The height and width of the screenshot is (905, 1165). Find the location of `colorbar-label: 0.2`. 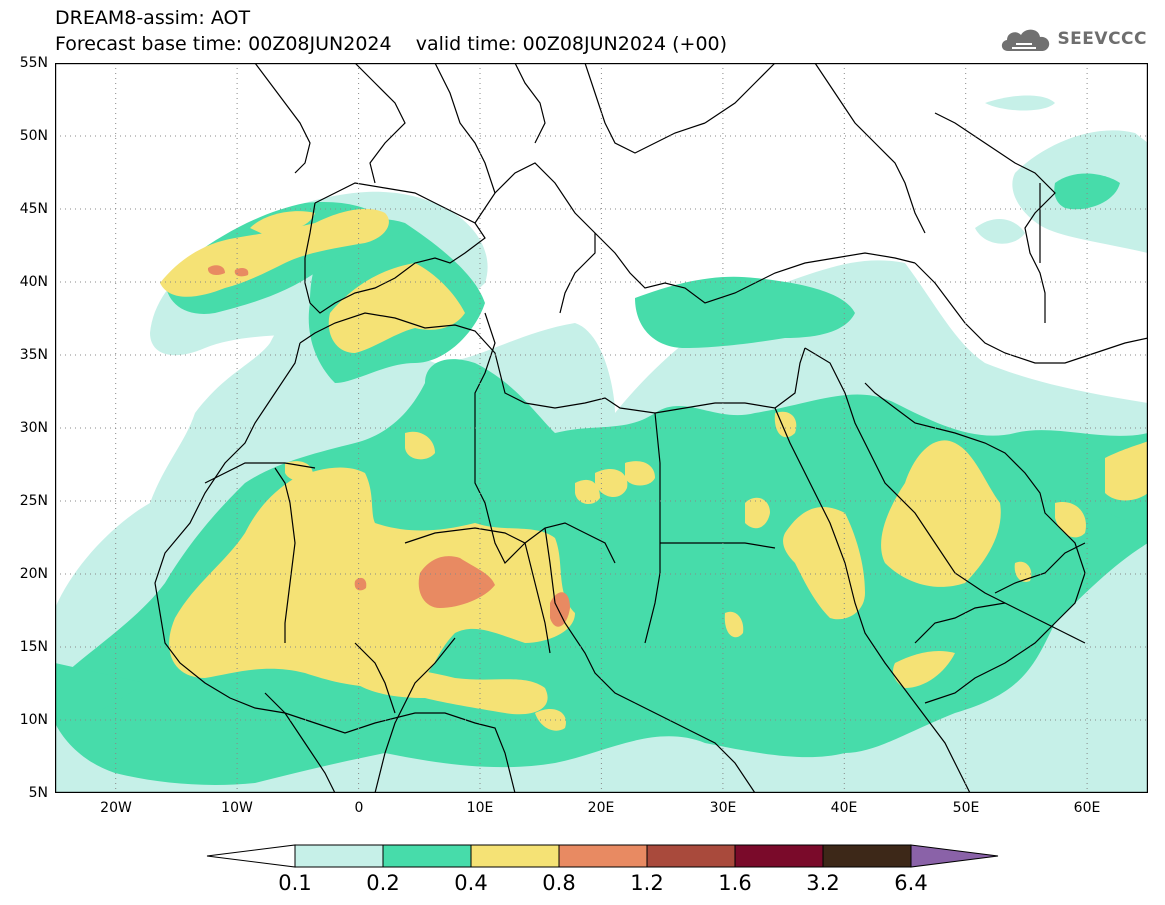

colorbar-label: 0.2 is located at coordinates (383, 883).